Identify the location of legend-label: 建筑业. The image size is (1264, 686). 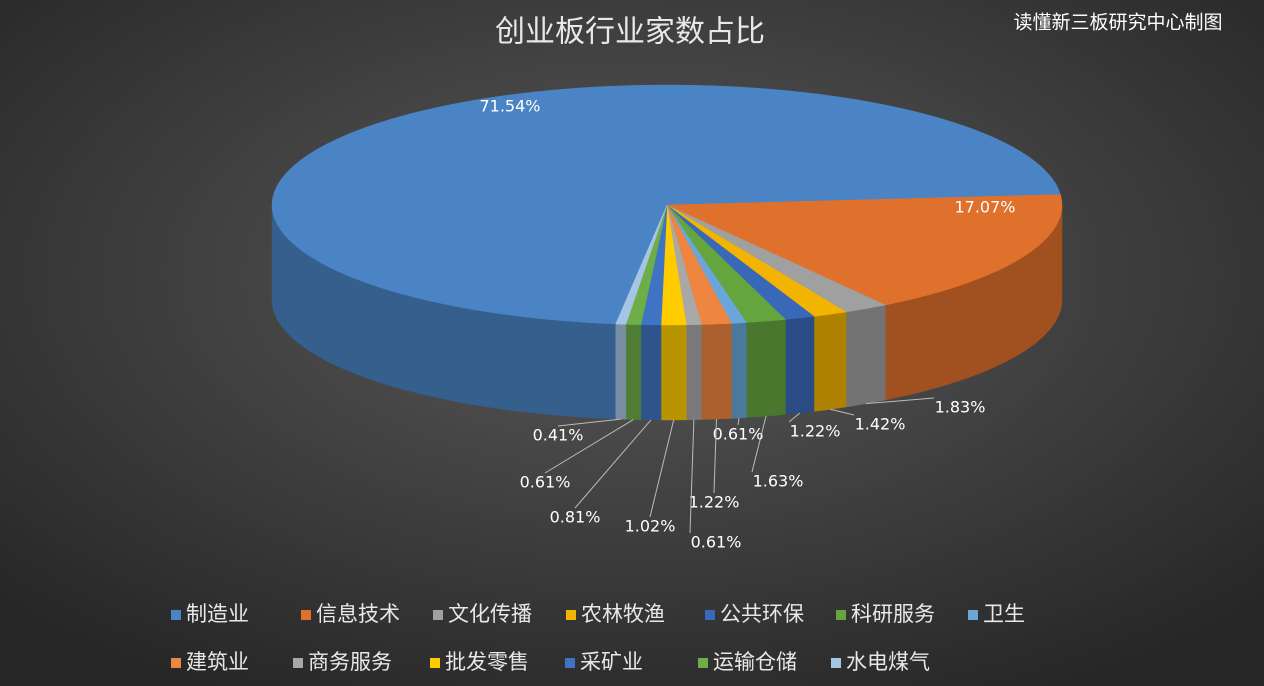
(217, 662).